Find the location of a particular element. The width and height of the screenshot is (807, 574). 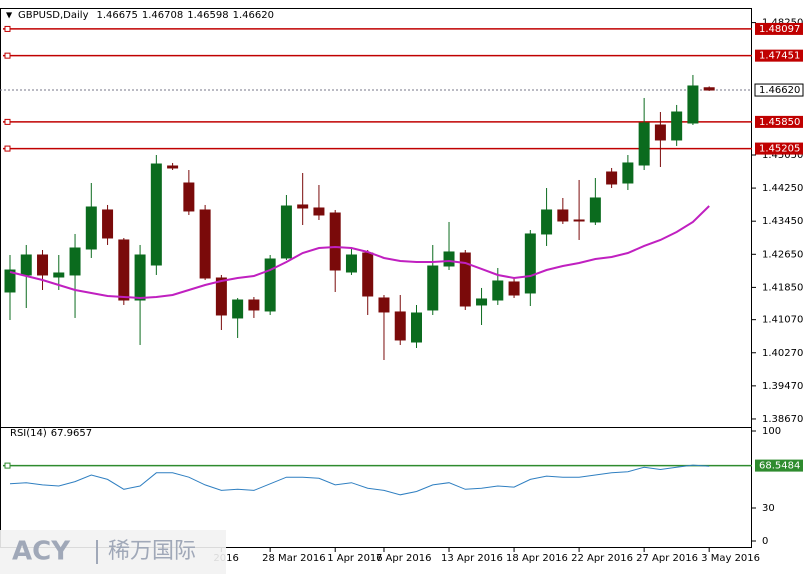

level-label: 1.47451 is located at coordinates (779, 56).